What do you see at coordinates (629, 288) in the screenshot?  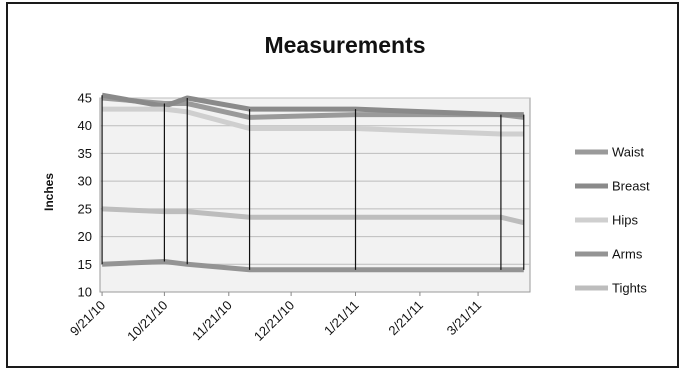 I see `legend-label-tights: Tights` at bounding box center [629, 288].